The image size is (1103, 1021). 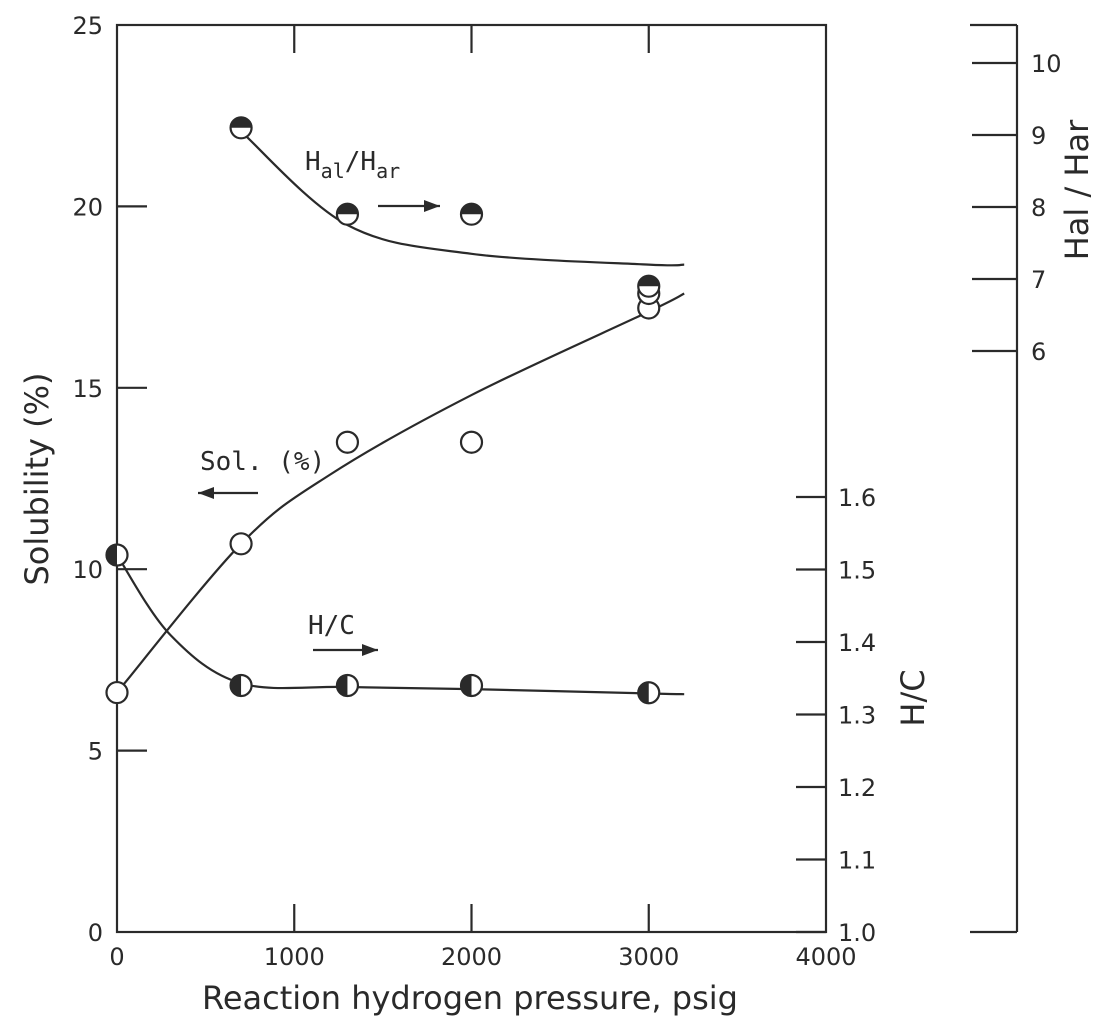 I want to click on annotations: Hal/Har Sol. (%) H/C, so click(x=319, y=401).